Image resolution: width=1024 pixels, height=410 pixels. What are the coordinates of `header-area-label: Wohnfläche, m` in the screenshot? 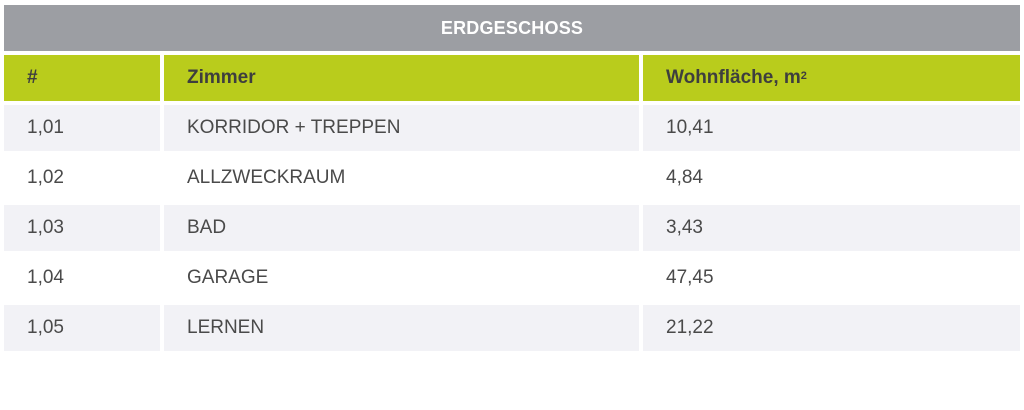 It's located at (733, 77).